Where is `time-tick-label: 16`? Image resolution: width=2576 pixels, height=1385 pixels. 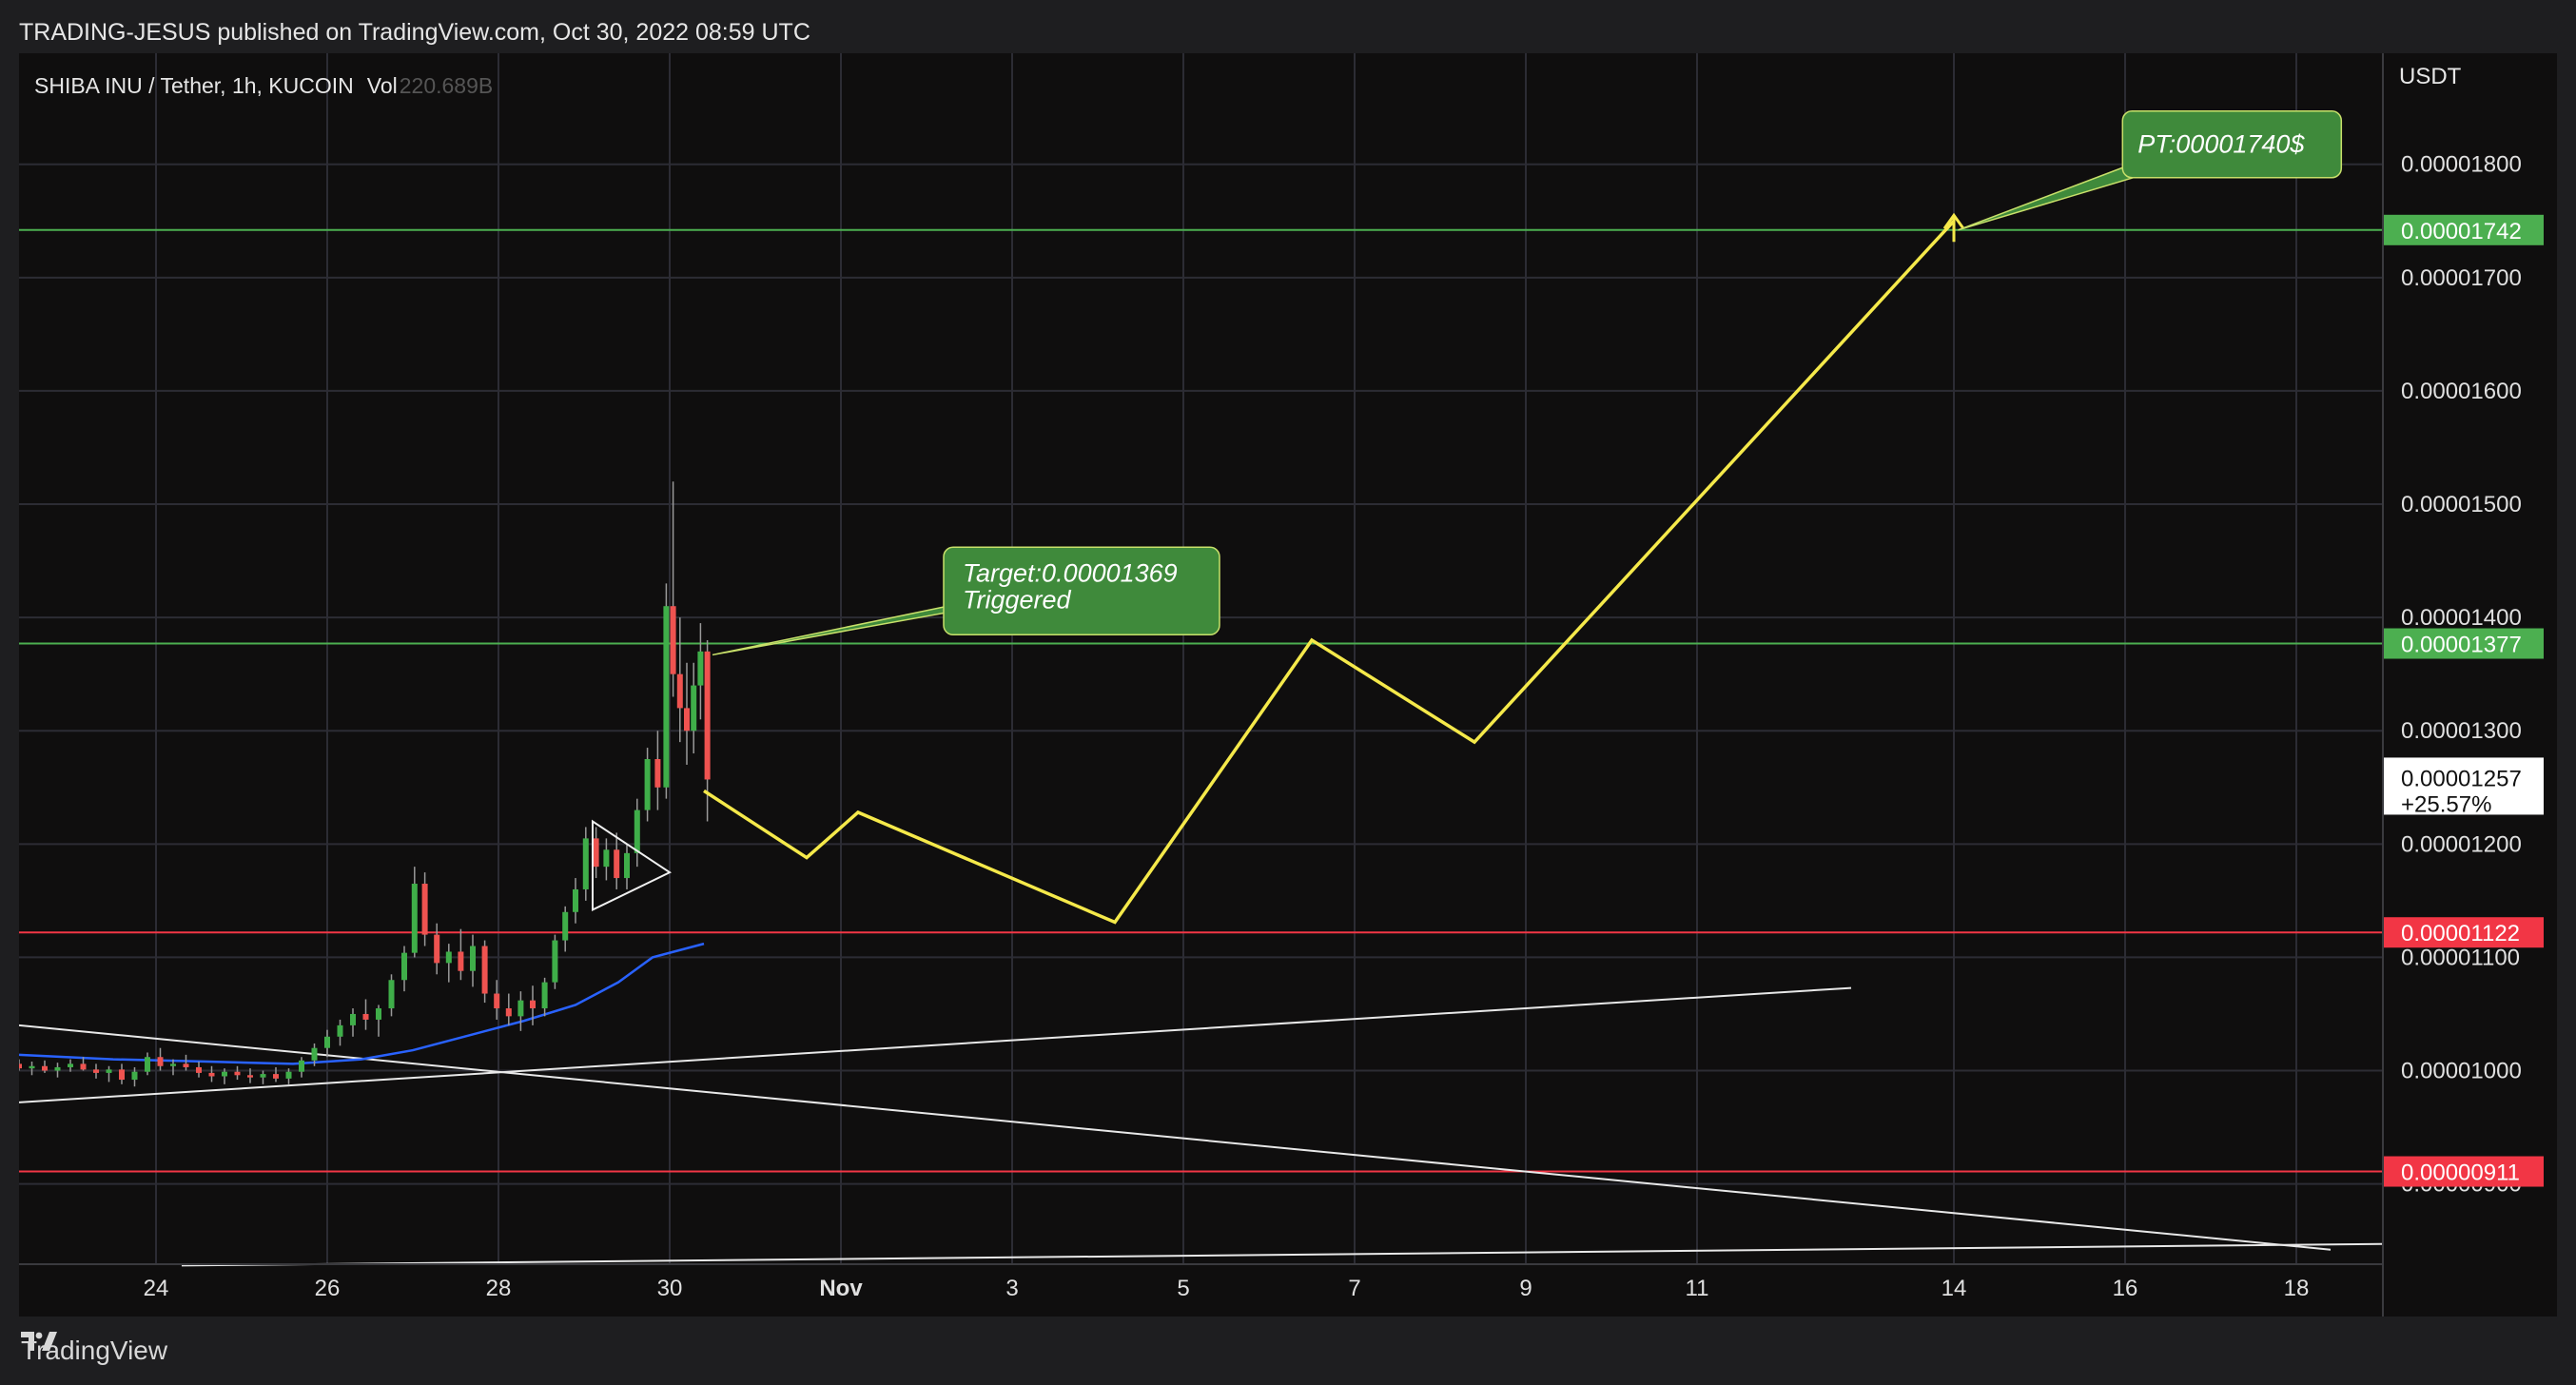 time-tick-label: 16 is located at coordinates (2126, 1288).